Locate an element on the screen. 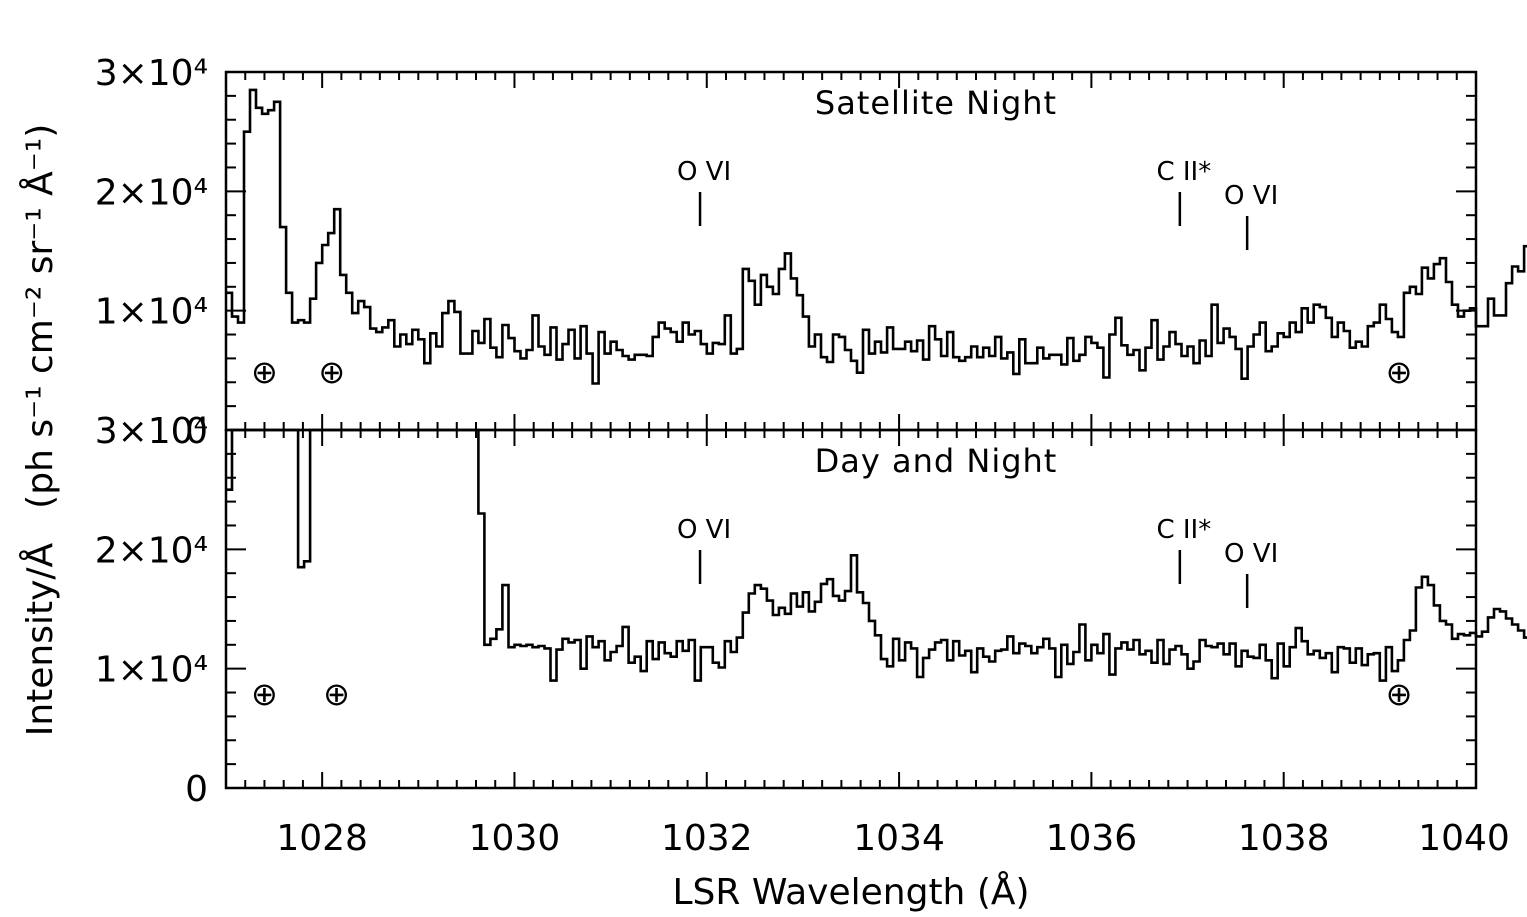 The height and width of the screenshot is (917, 1527). y-axis-label: Intensity/Å (ph s⁻¹ cm⁻² sr⁻¹ Å⁻¹) is located at coordinates (39, 430).